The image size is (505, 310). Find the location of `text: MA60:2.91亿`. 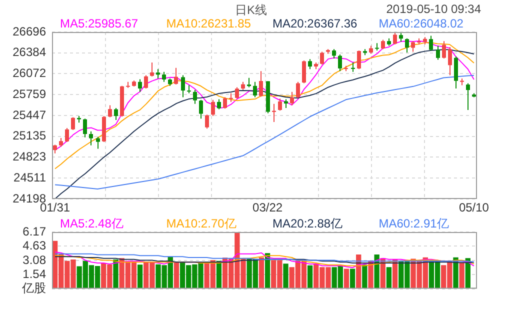

text: MA60:2.91亿 is located at coordinates (413, 223).